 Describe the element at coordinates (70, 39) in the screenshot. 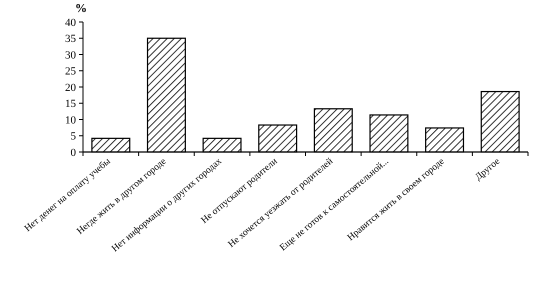

I see `y-tick-label: 35` at that location.